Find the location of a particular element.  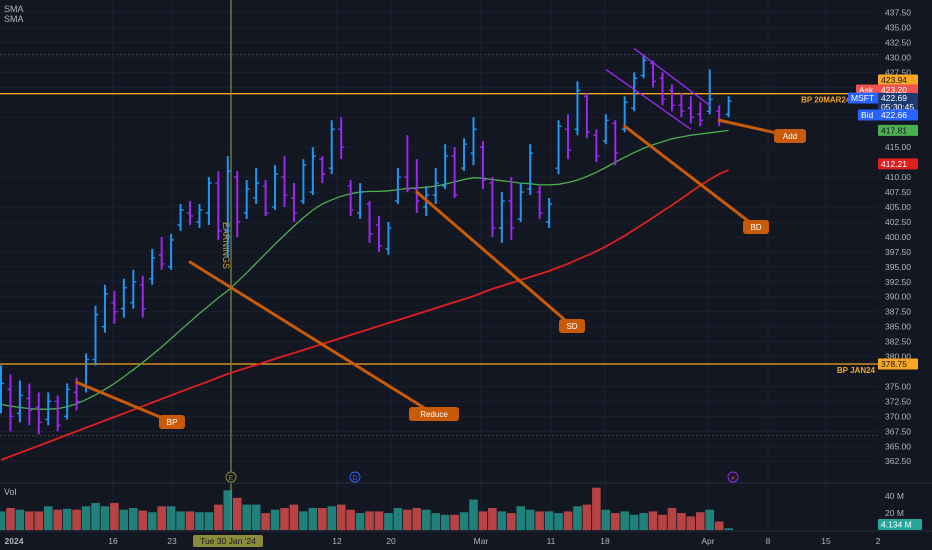

time-tick-label: 12 is located at coordinates (337, 541).